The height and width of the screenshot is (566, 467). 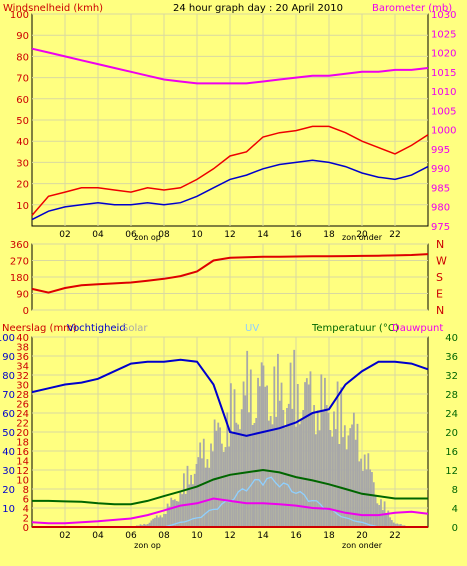 What do you see at coordinates (26, 500) in the screenshot?
I see `rain-tick-label: 6` at bounding box center [26, 500].